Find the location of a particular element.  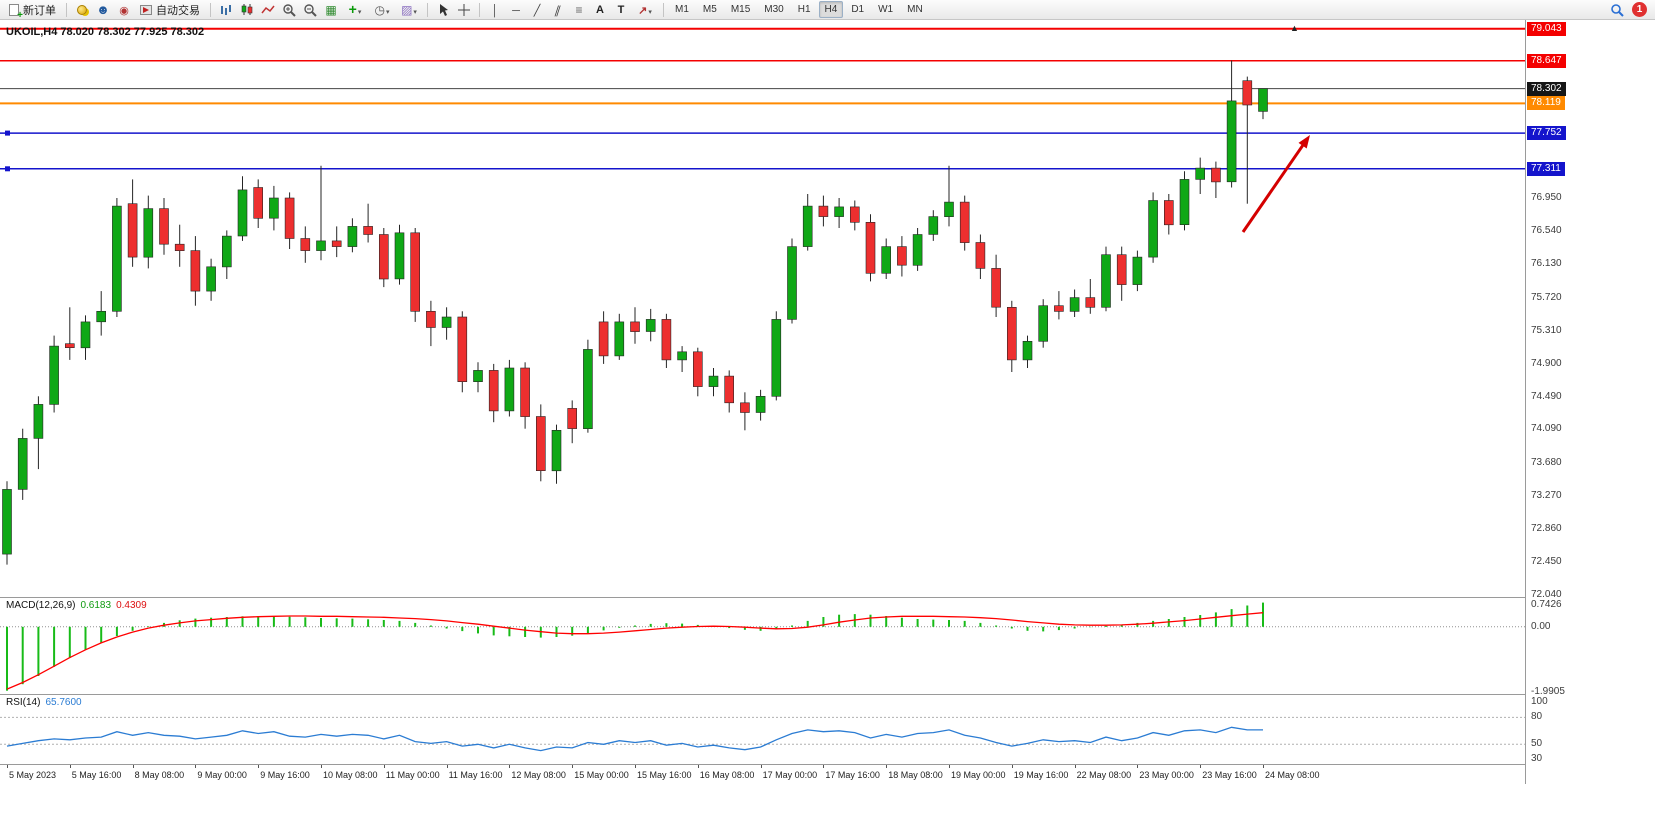

channel-tool-button is located at coordinates (558, 10).